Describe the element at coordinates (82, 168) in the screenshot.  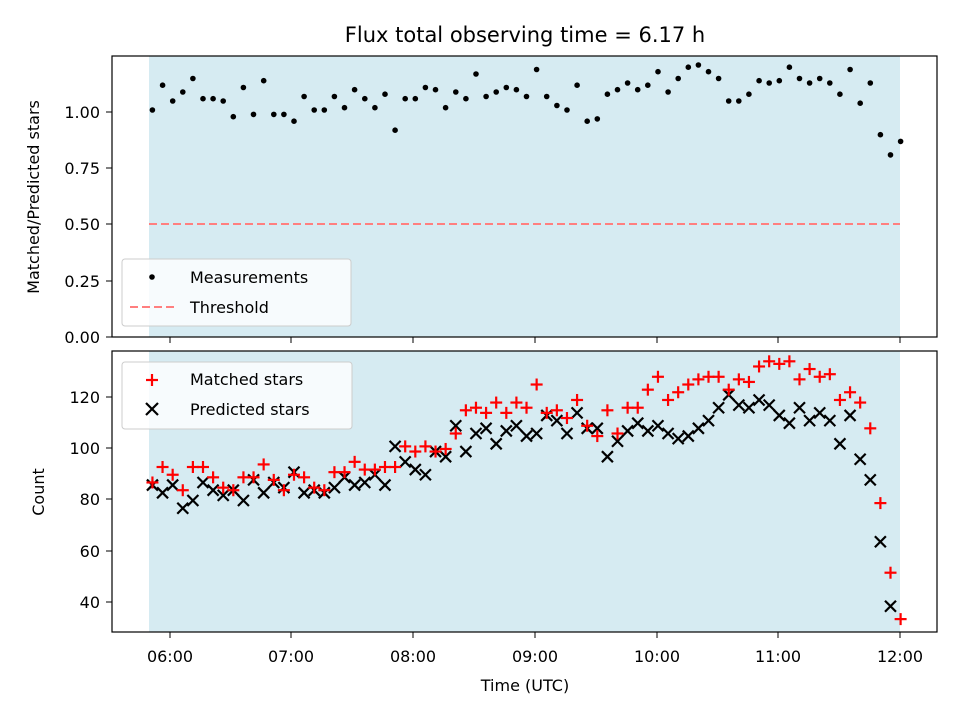
I see `top-ytick-label: 0.75` at that location.